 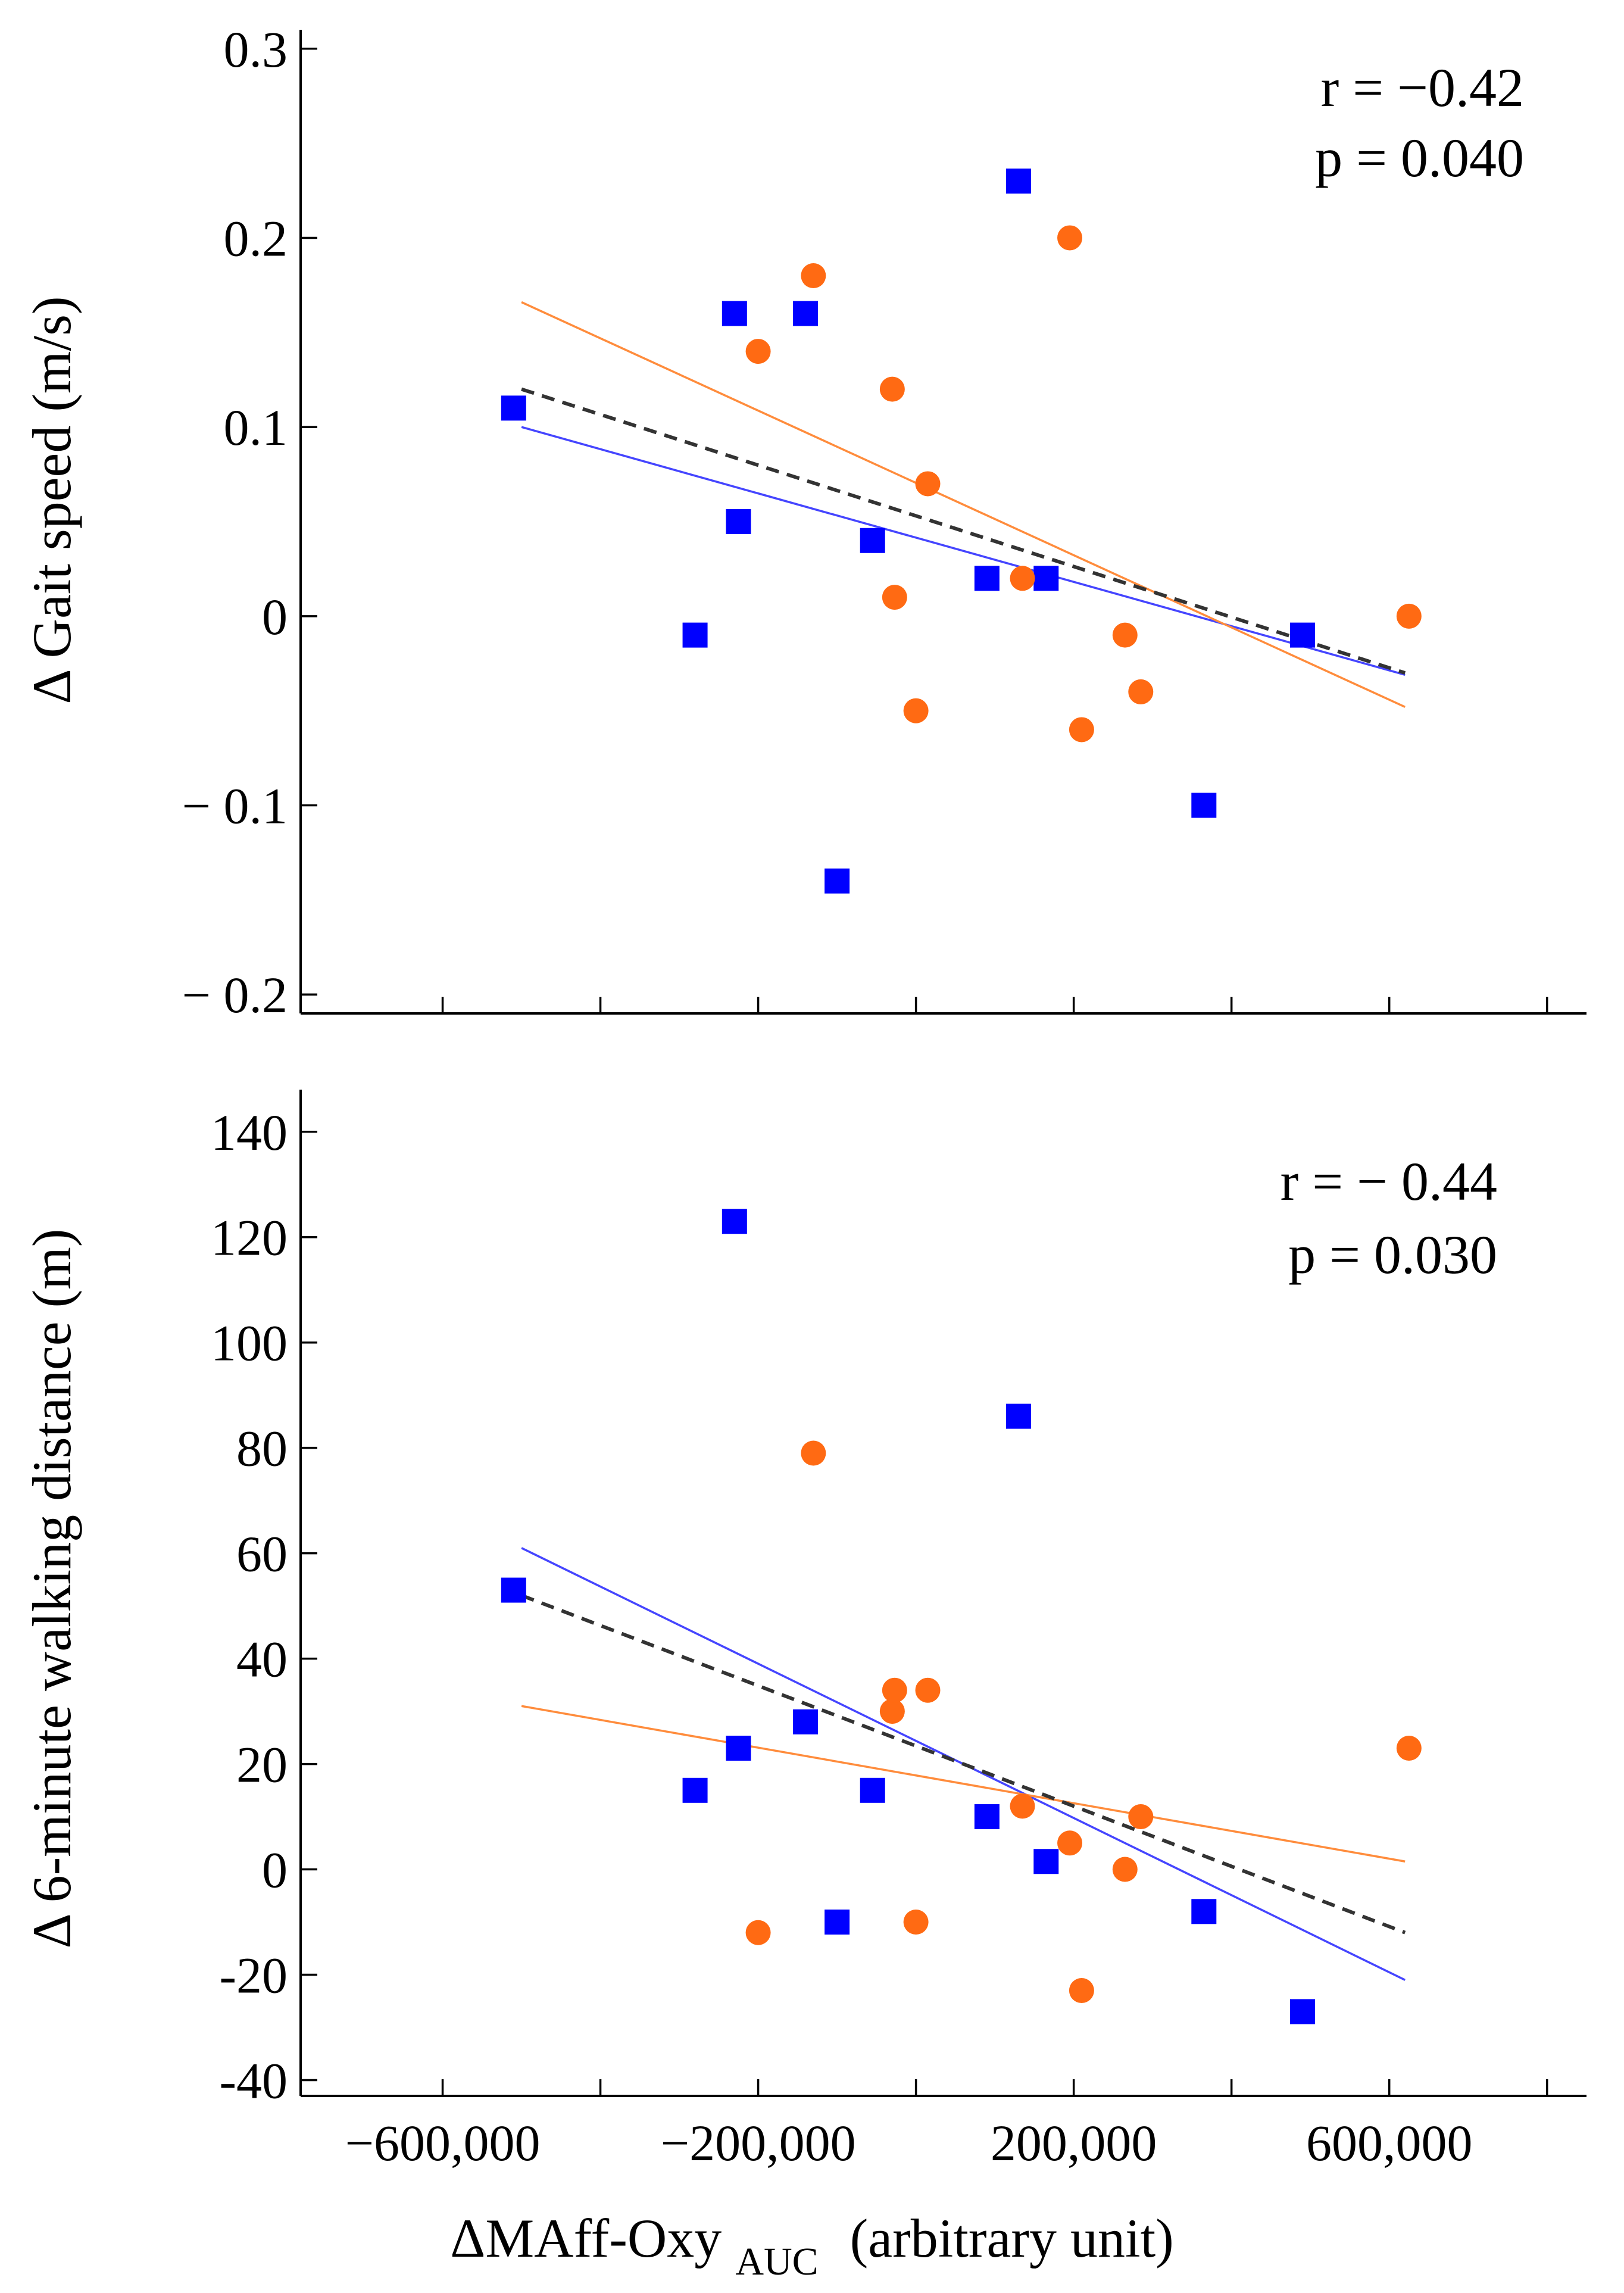 What do you see at coordinates (256, 49) in the screenshot?
I see `gait-speed-y-tick-label: 0.3` at bounding box center [256, 49].